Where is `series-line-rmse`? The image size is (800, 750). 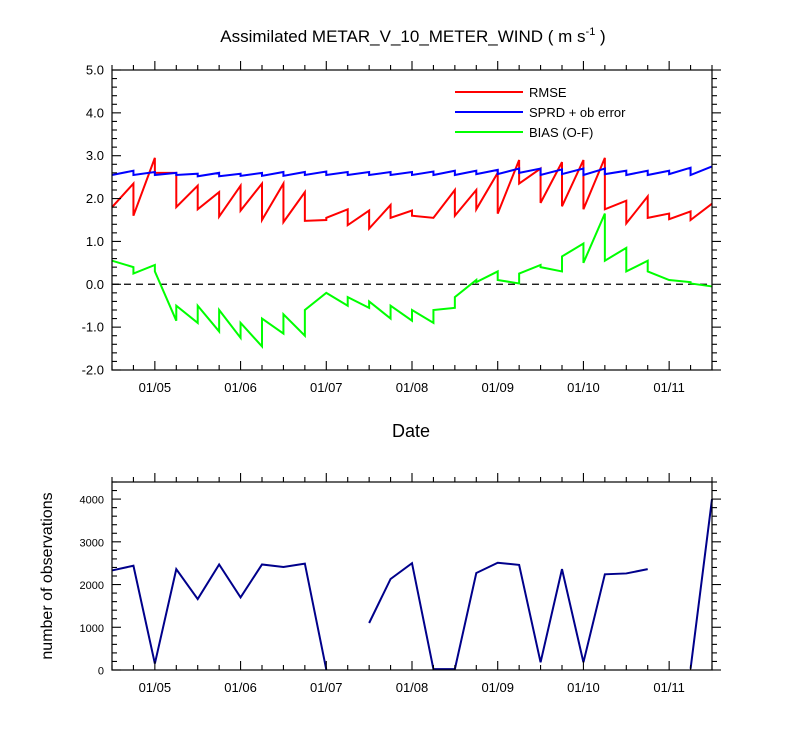
series-line-rmse is located at coordinates (412, 194).